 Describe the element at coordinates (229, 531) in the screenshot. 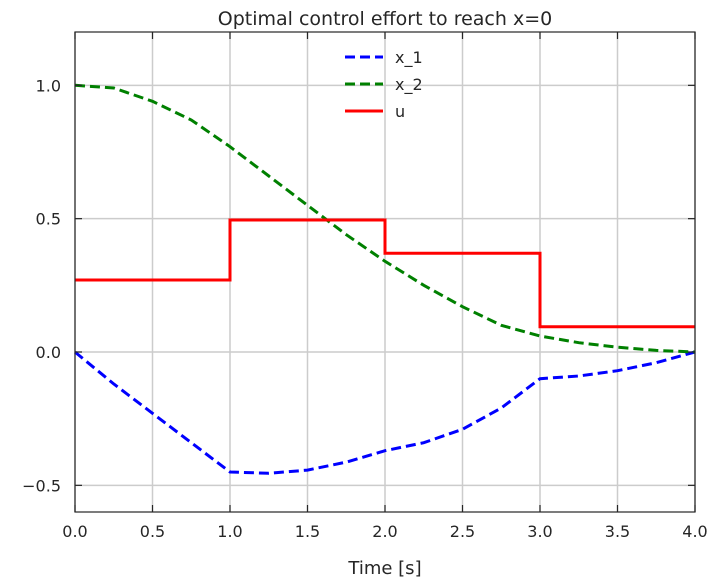

I see `x-tick-label: 1.0` at that location.